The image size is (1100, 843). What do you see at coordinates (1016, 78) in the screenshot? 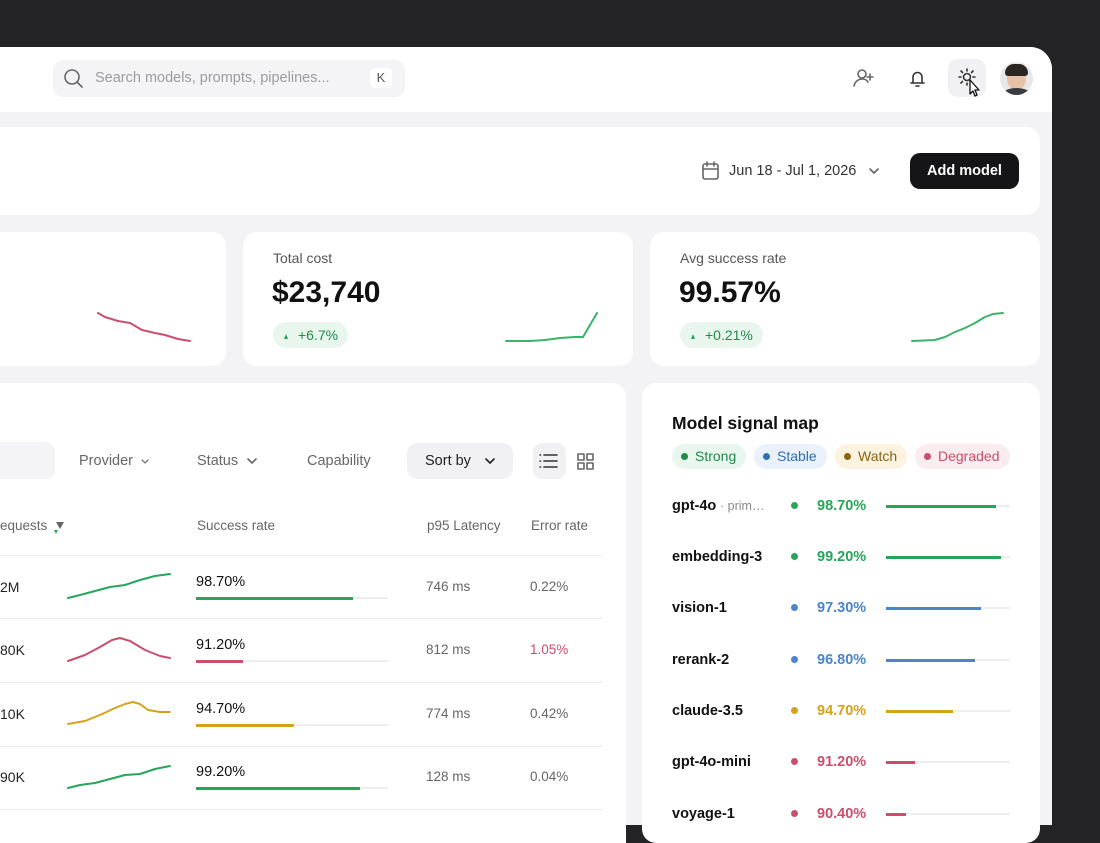
I see `avatar` at bounding box center [1016, 78].